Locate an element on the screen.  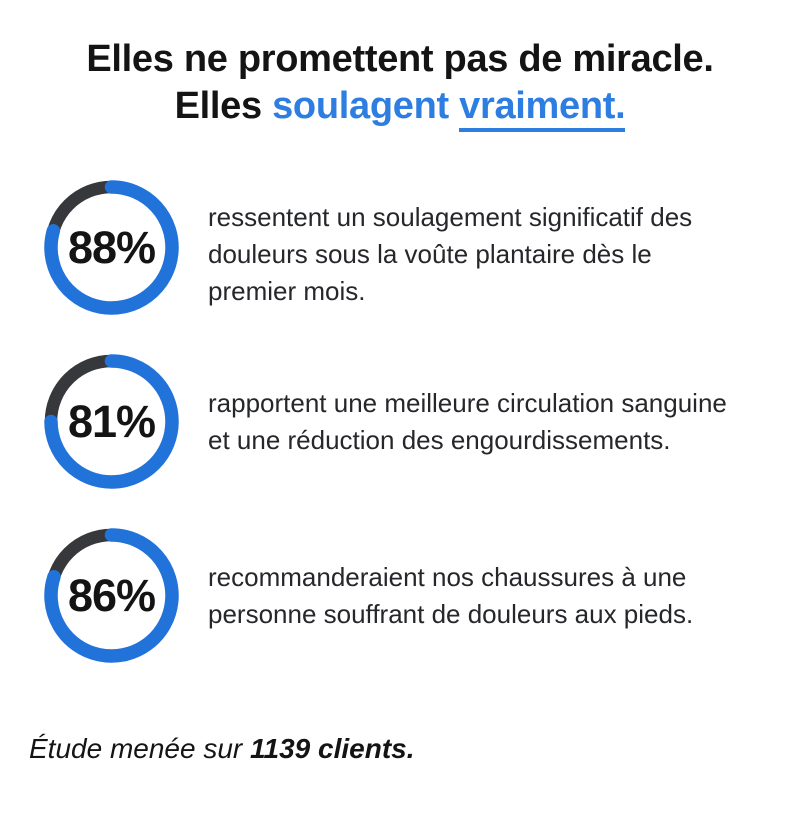
study-footnote: Étude menée sur 1139 clients. is located at coordinates (400, 749).